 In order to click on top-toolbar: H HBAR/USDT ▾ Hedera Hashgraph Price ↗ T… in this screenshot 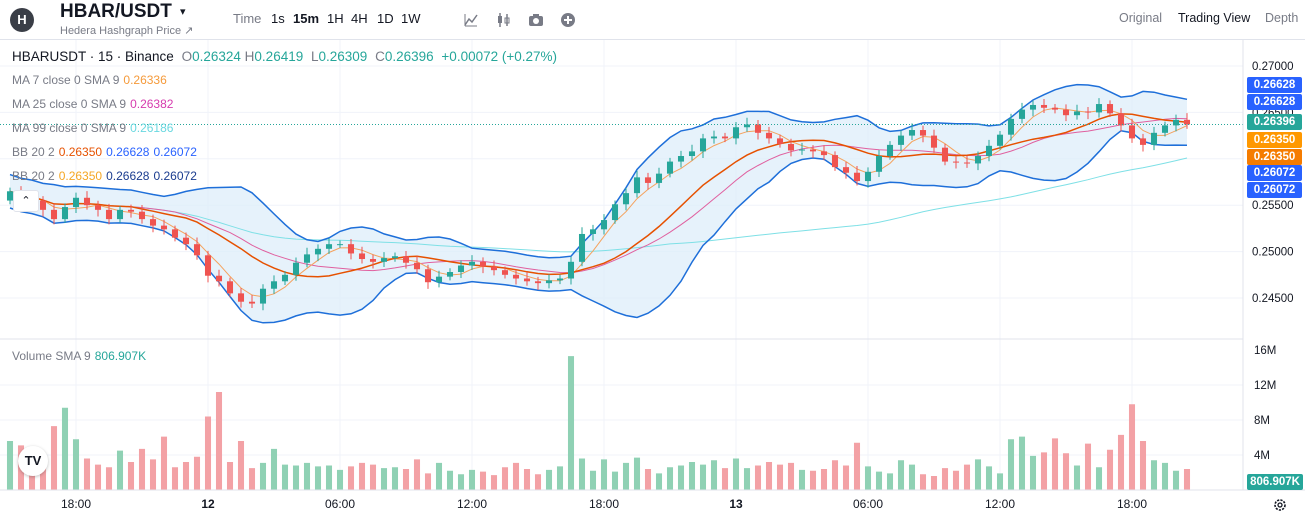, I will do `click(652, 20)`.